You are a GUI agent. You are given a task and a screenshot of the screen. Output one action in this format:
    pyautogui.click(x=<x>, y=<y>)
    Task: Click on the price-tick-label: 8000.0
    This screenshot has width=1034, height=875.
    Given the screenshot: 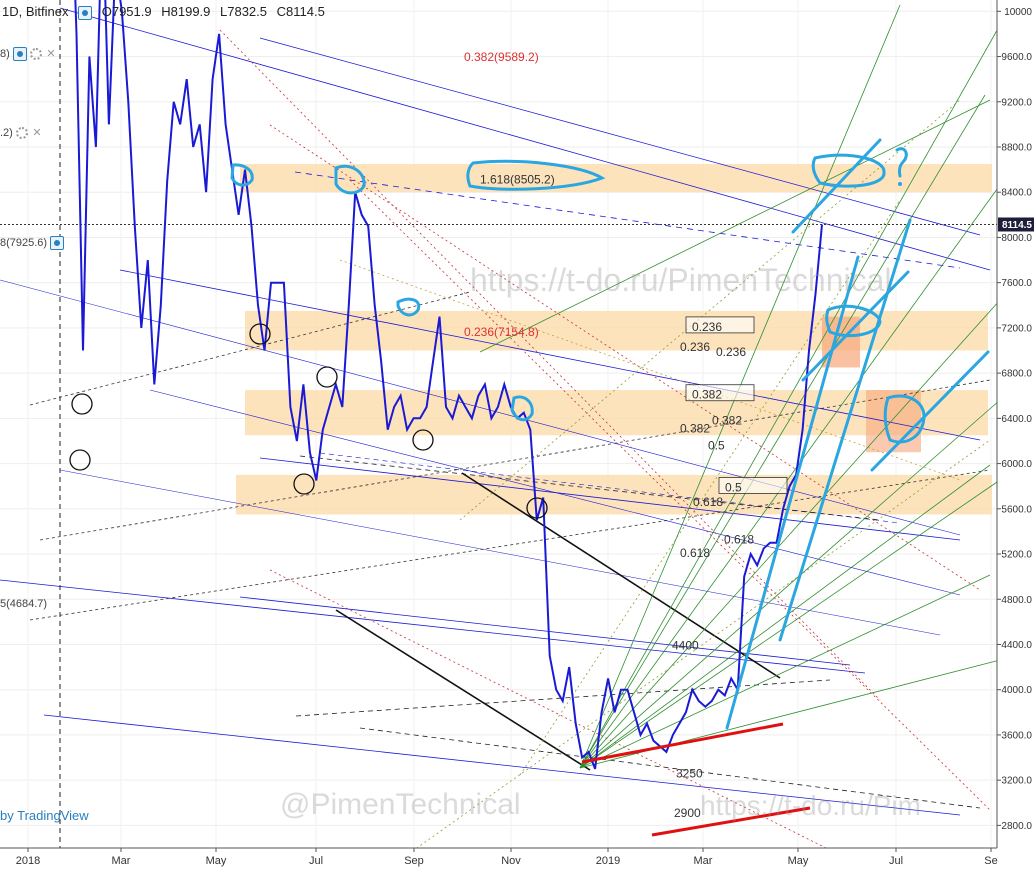 What is the action you would take?
    pyautogui.click(x=1016, y=238)
    